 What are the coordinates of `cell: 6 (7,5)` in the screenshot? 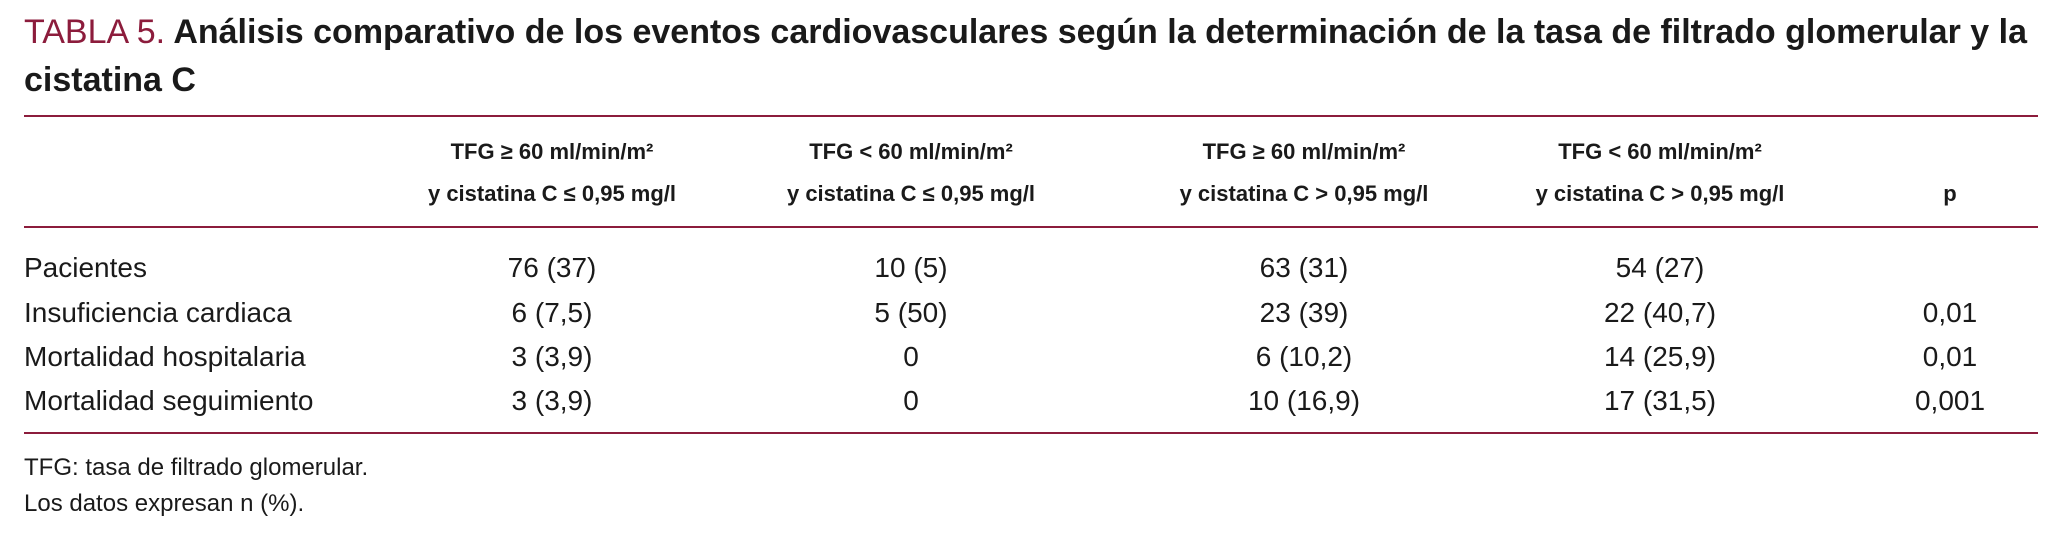 It's located at (552, 312).